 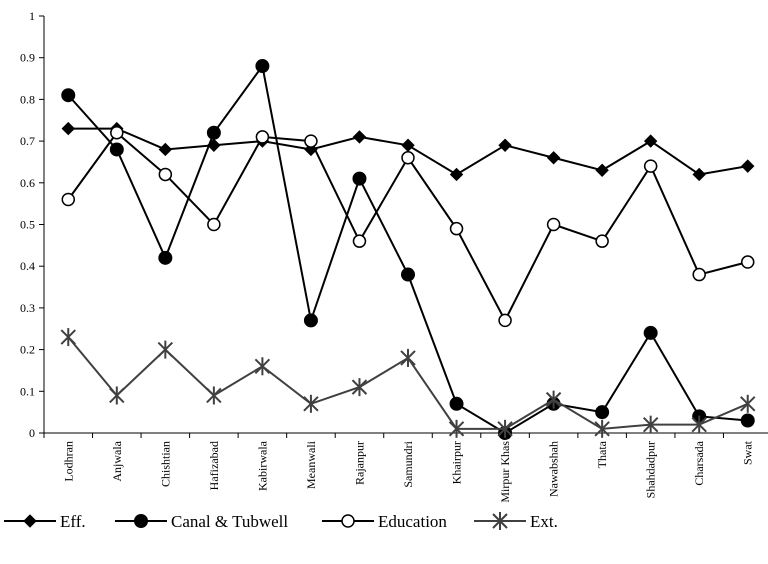 I want to click on legend-label: Eff., so click(x=73, y=521).